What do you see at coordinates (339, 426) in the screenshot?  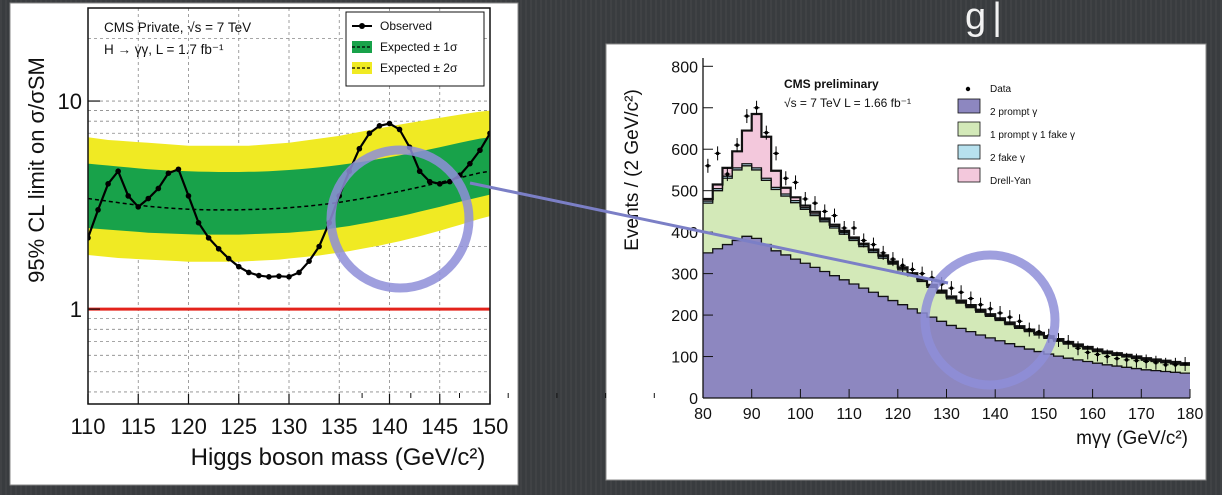 I see `left-x-tick-label: 135` at bounding box center [339, 426].